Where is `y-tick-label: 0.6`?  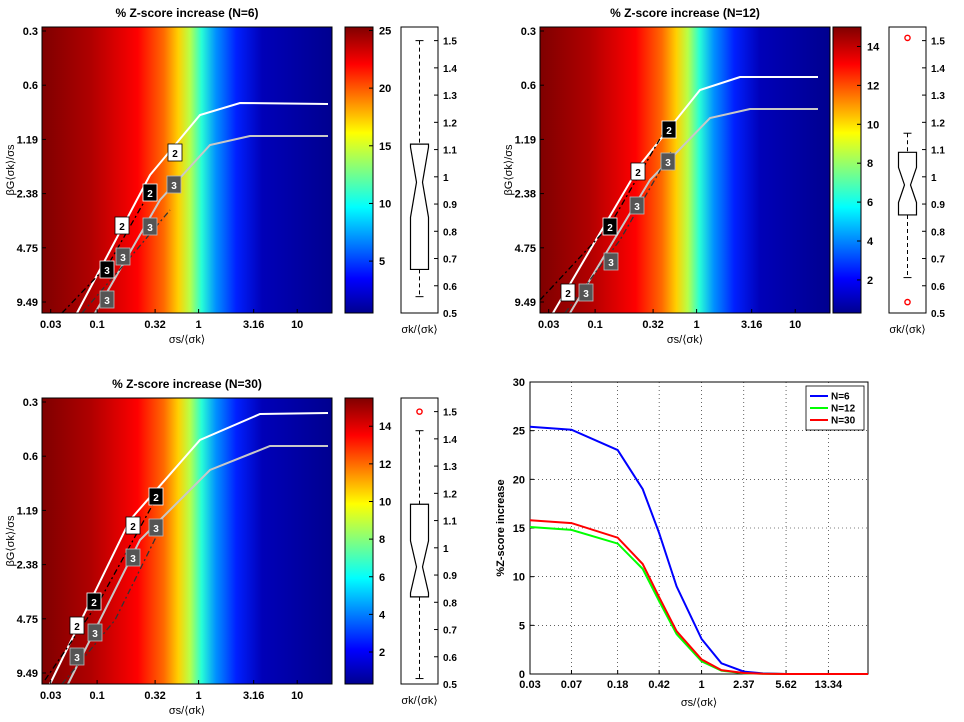
y-tick-label: 0.6 is located at coordinates (30, 86).